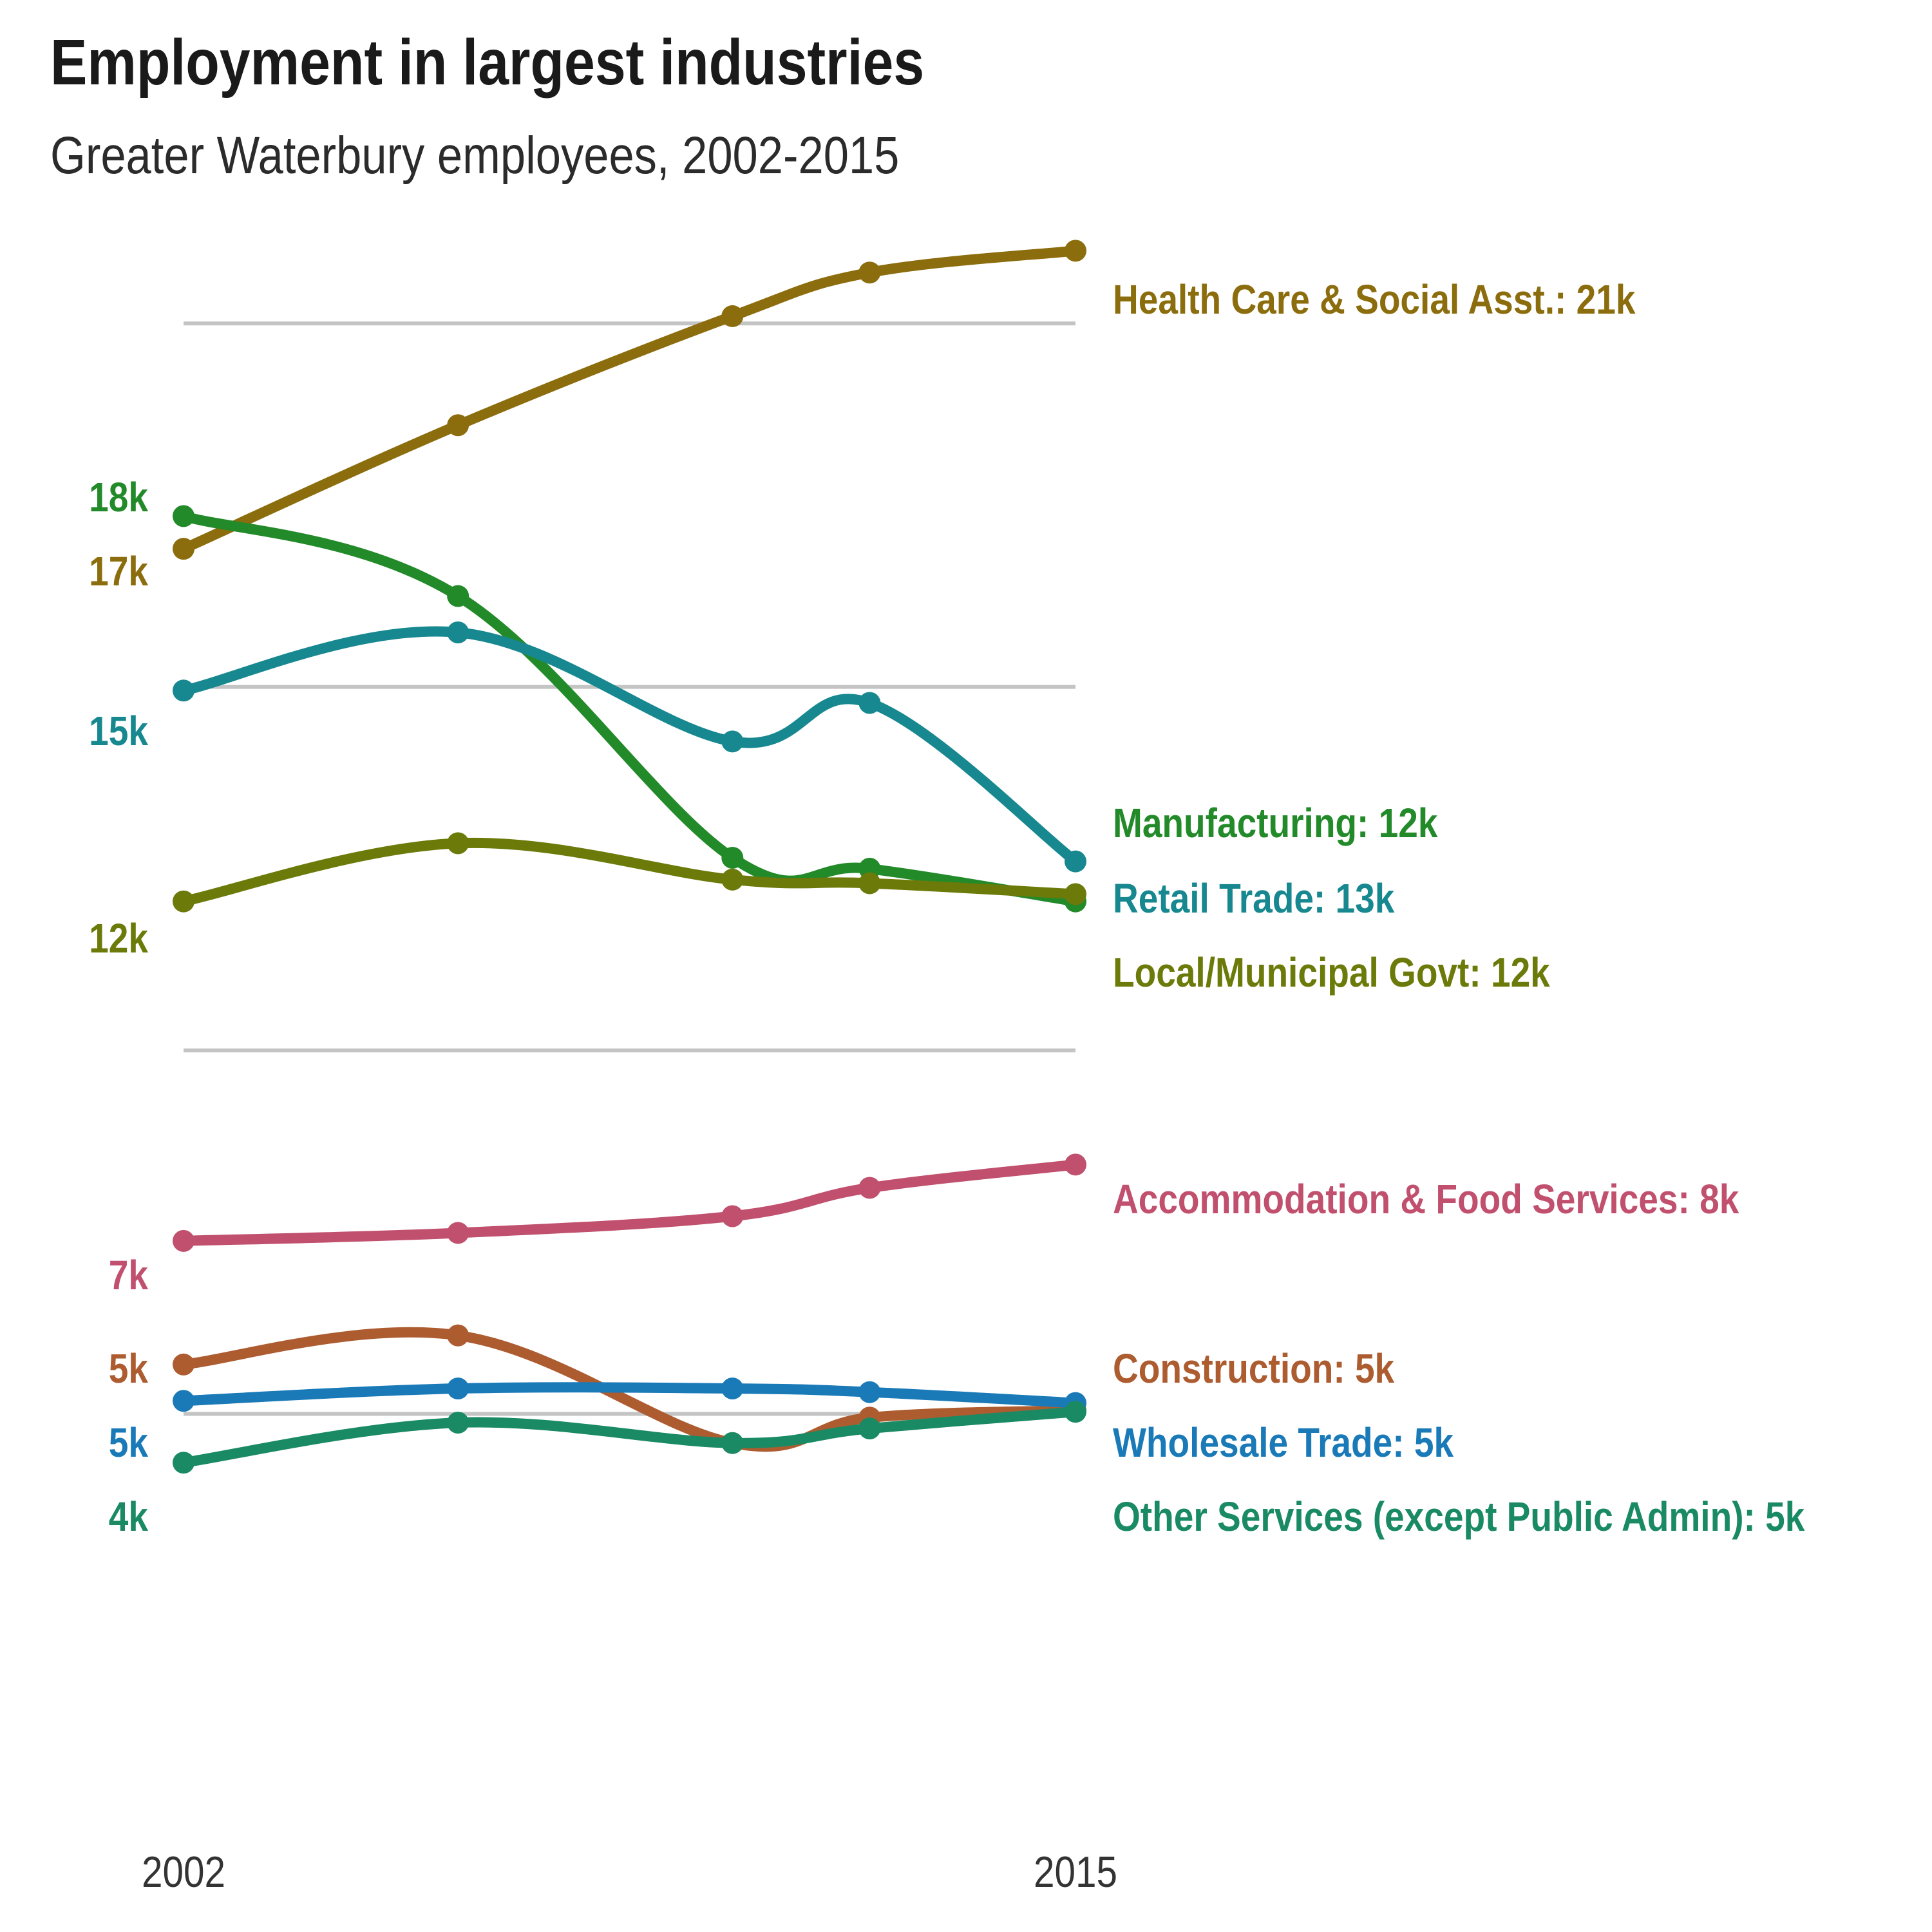 The width and height of the screenshot is (1932, 1932). What do you see at coordinates (629, 1872) in the screenshot?
I see `x-axis: 2002 2015` at bounding box center [629, 1872].